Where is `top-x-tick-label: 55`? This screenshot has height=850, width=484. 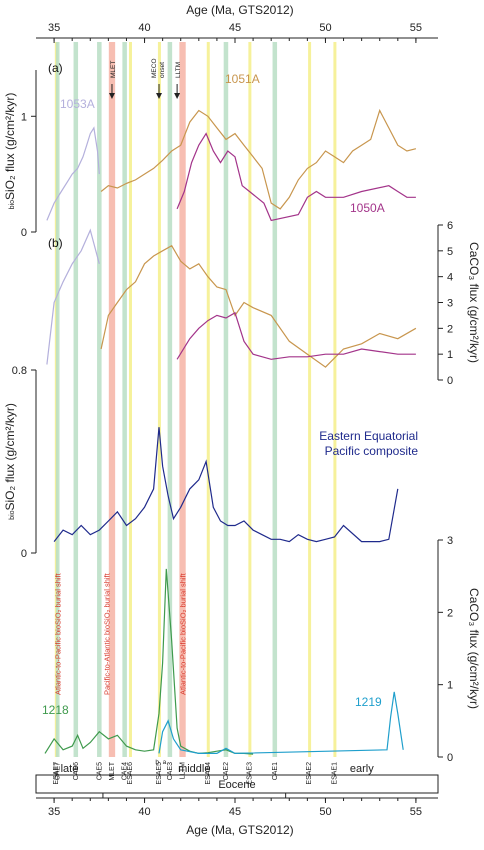
top-x-tick-label: 55 is located at coordinates (416, 28).